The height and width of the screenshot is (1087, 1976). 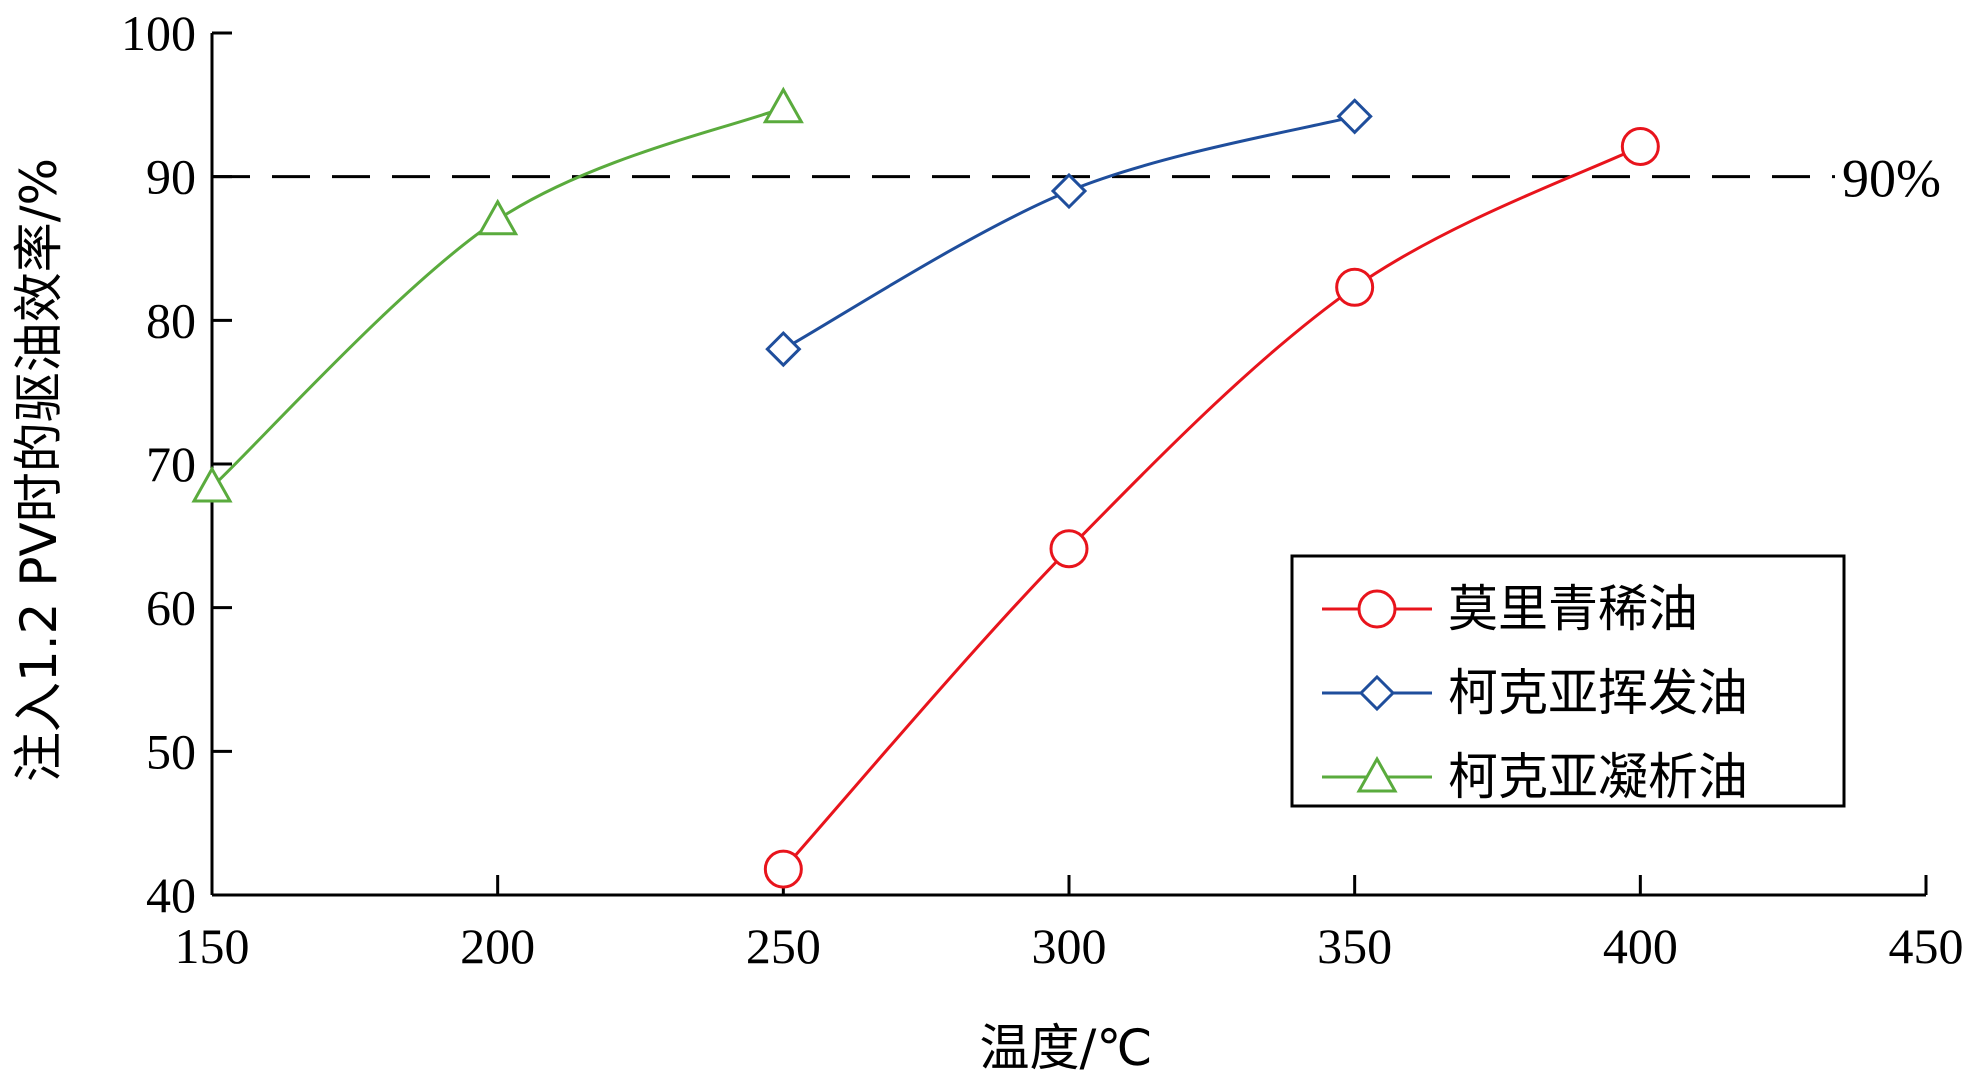 What do you see at coordinates (1066, 1048) in the screenshot?
I see `x-axis-title: 温度/℃` at bounding box center [1066, 1048].